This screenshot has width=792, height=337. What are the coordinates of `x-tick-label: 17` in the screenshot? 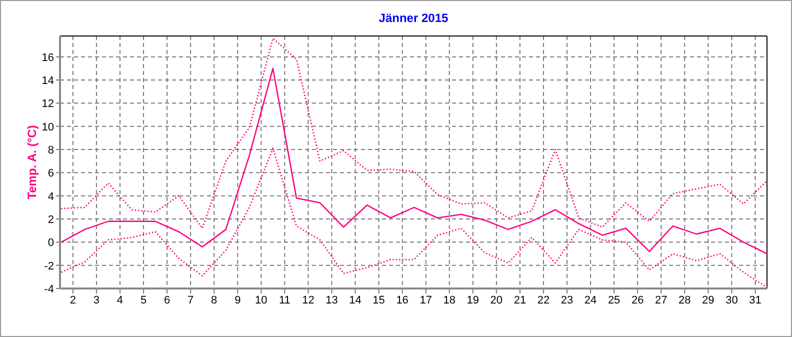 It's located at (426, 300).